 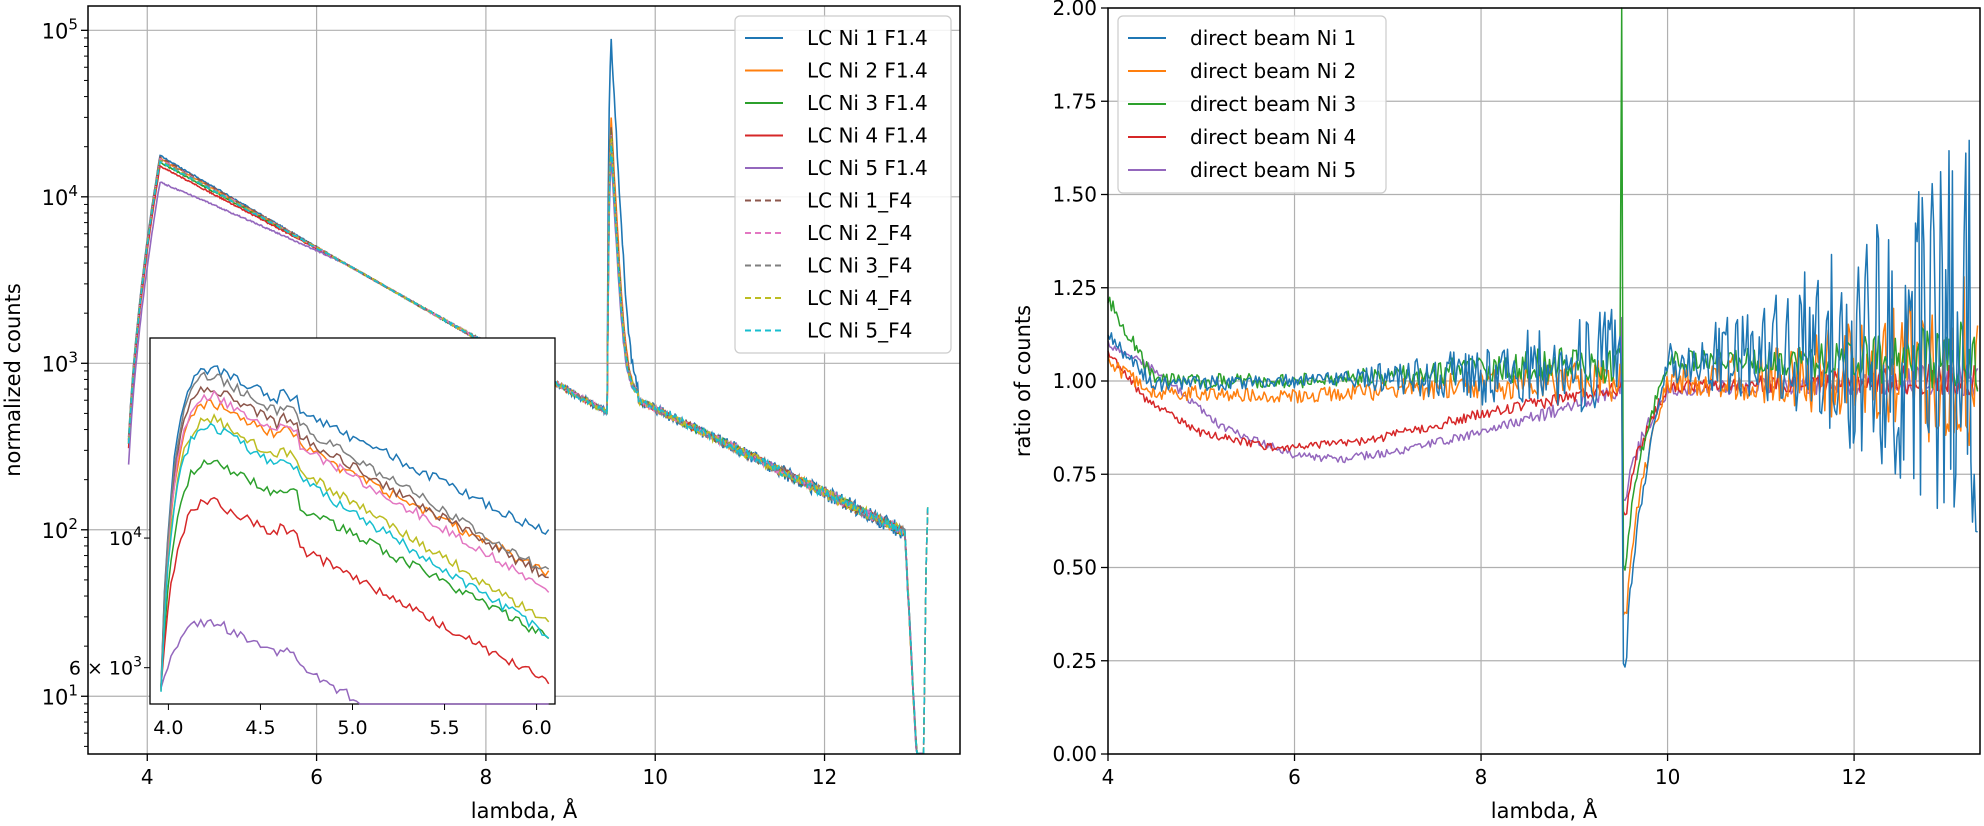 I want to click on ytick-label: 10⁴, so click(x=60, y=196).